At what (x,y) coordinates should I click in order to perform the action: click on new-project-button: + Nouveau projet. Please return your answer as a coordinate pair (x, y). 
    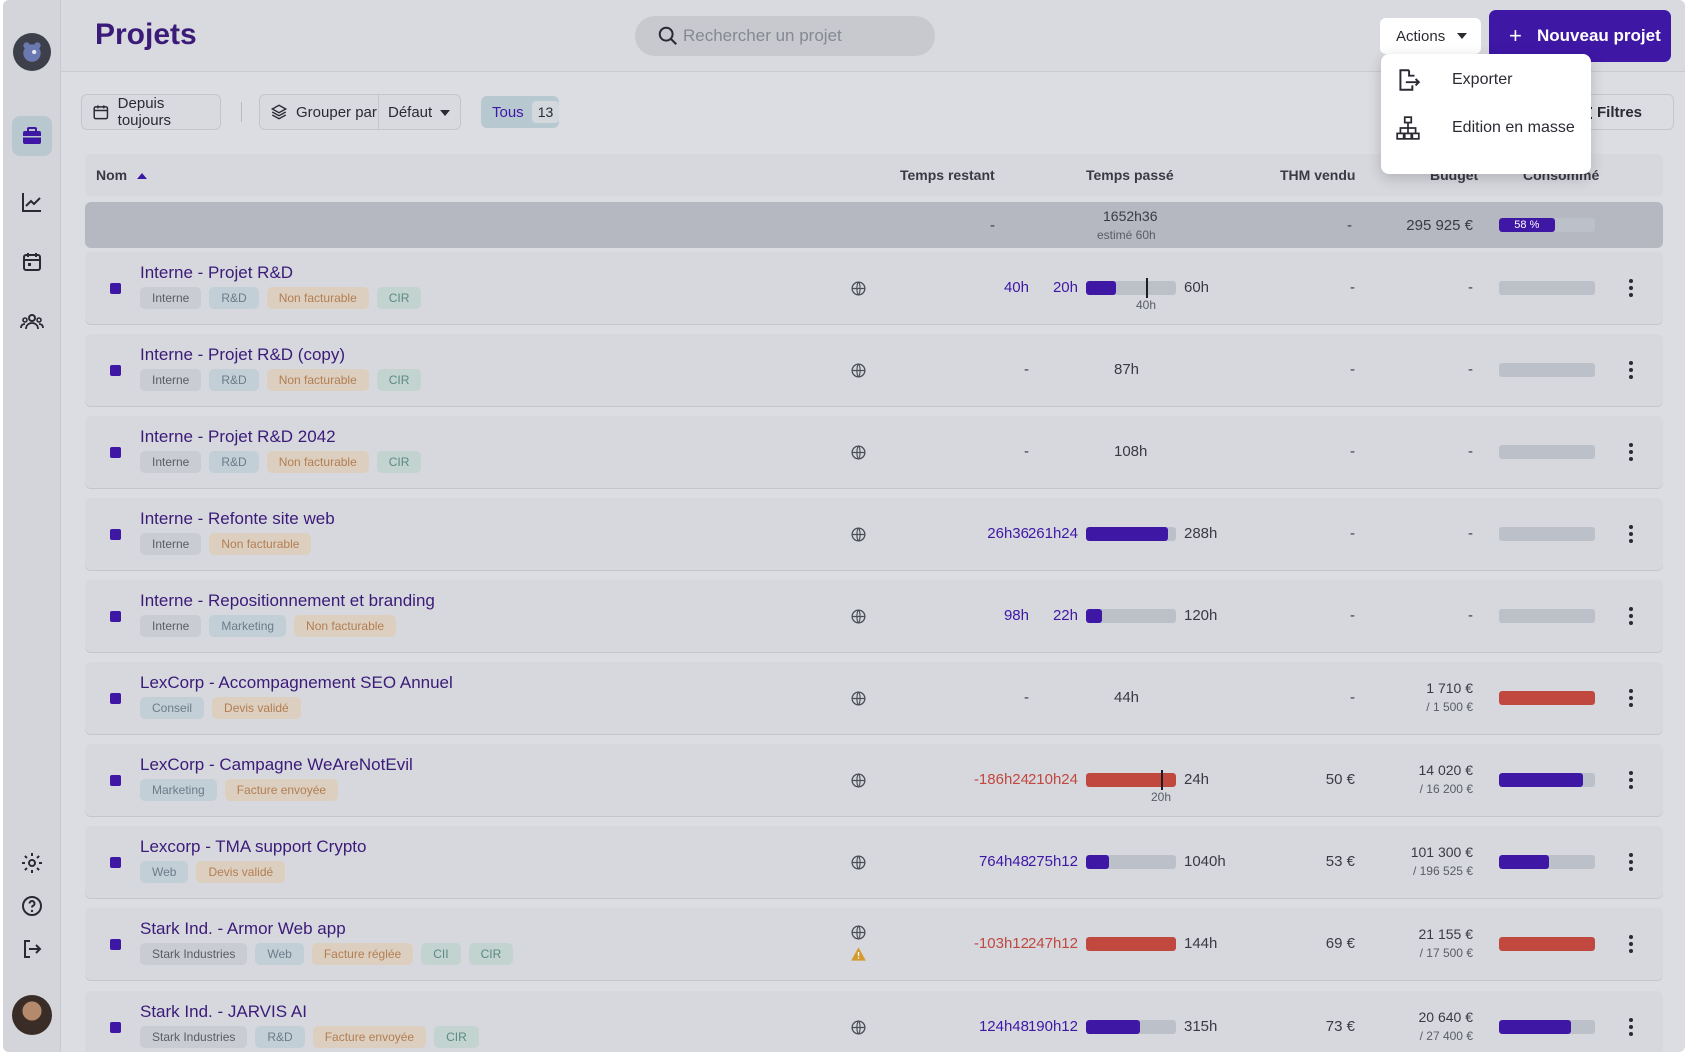
    Looking at the image, I should click on (1580, 36).